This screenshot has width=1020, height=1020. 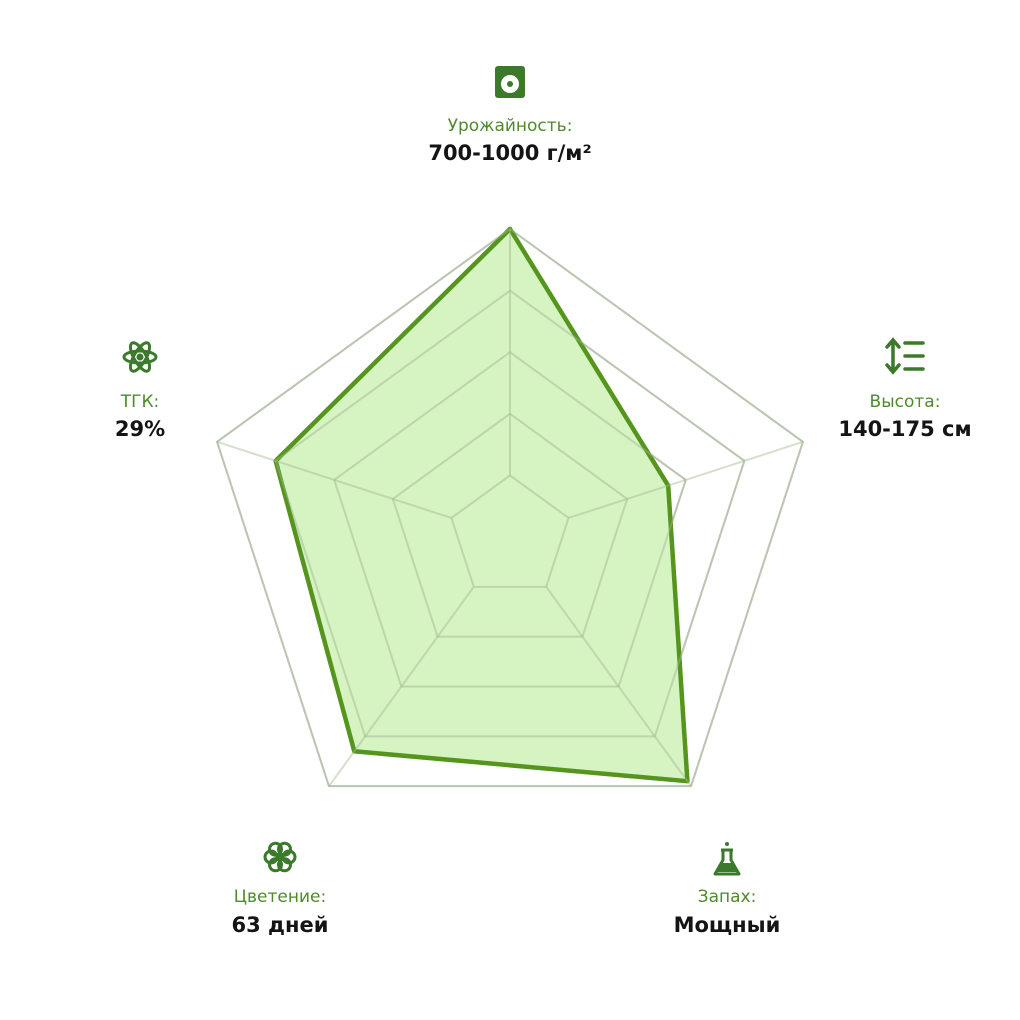 I want to click on axis-label: Высота:, so click(x=905, y=402).